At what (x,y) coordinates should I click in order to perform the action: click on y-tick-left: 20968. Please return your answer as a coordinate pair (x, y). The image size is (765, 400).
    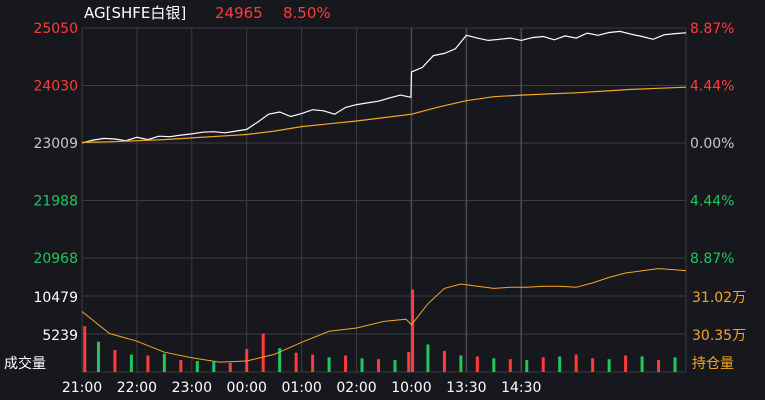
    Looking at the image, I should click on (55, 259).